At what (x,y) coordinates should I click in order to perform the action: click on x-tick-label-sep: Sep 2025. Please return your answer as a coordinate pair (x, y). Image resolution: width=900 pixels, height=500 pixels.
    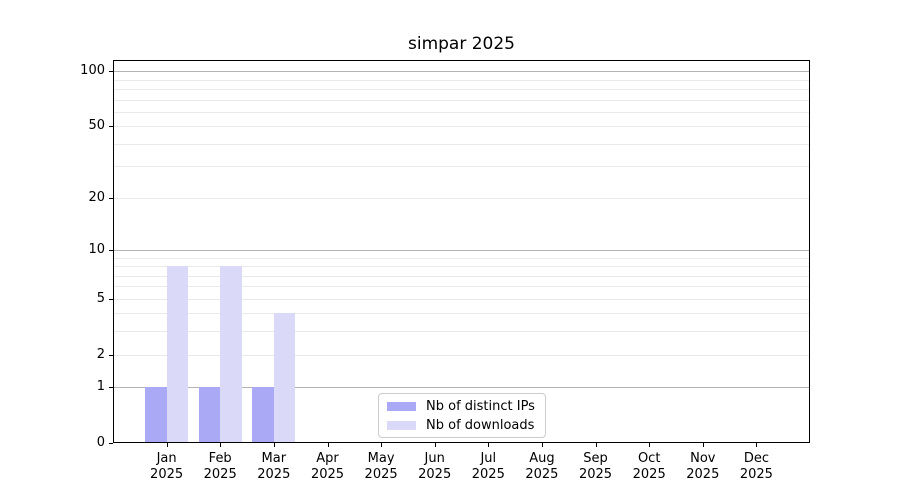
    Looking at the image, I should click on (595, 466).